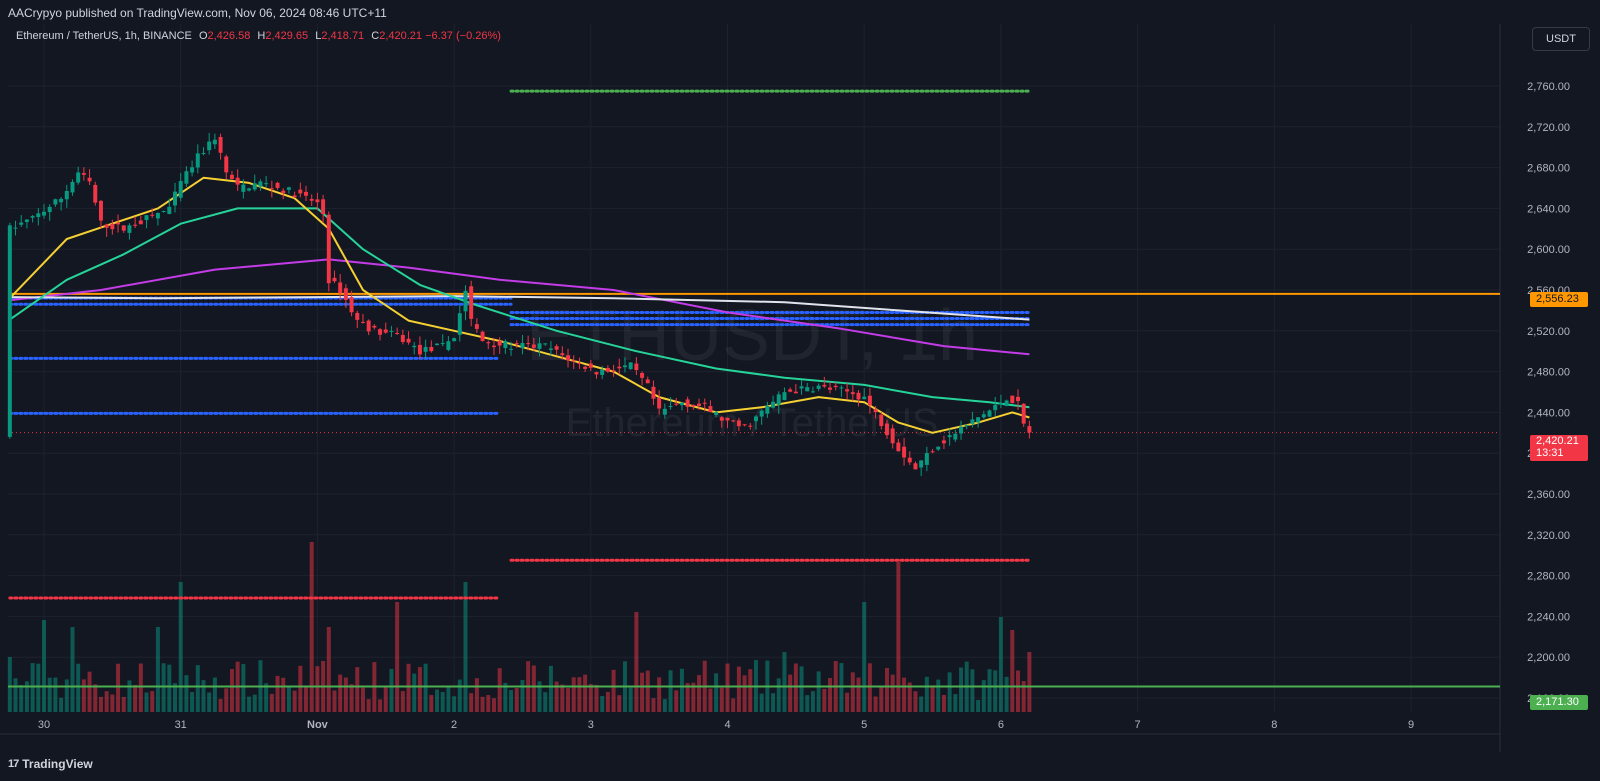 The image size is (1600, 781). Describe the element at coordinates (343, 36) in the screenshot. I see `low-value: 2,418.71` at that location.